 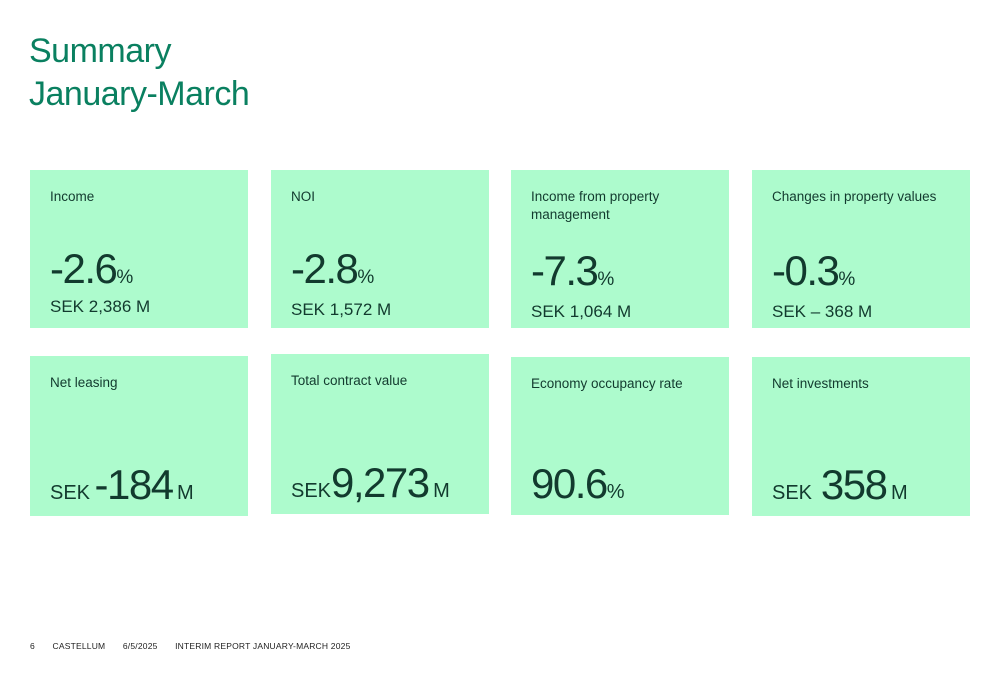 What do you see at coordinates (140, 646) in the screenshot?
I see `footer-date: 6/5/2025` at bounding box center [140, 646].